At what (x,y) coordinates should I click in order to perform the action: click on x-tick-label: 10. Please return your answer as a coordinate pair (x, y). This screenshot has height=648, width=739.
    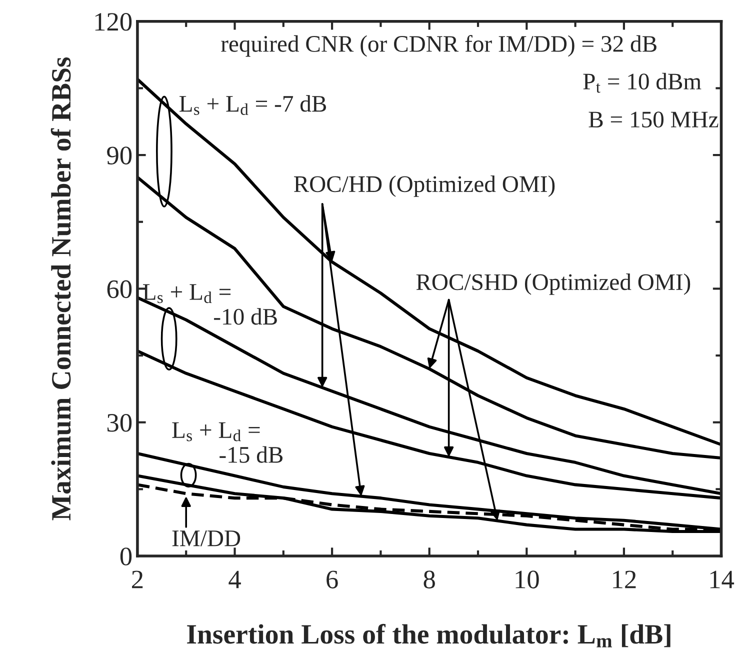
    Looking at the image, I should click on (527, 579).